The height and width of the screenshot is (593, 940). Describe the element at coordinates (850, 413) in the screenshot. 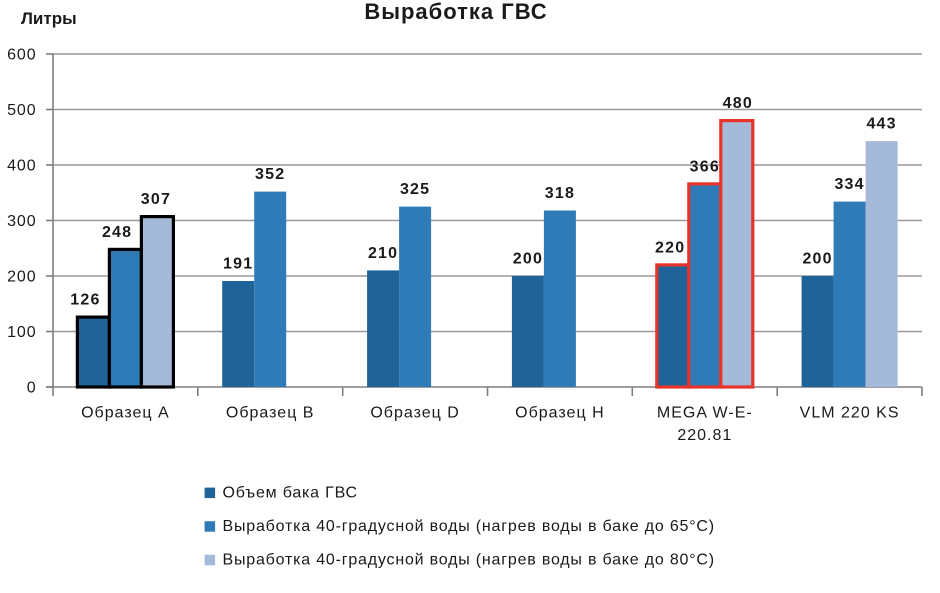

I see `svg-text: VLM 220 KS` at that location.